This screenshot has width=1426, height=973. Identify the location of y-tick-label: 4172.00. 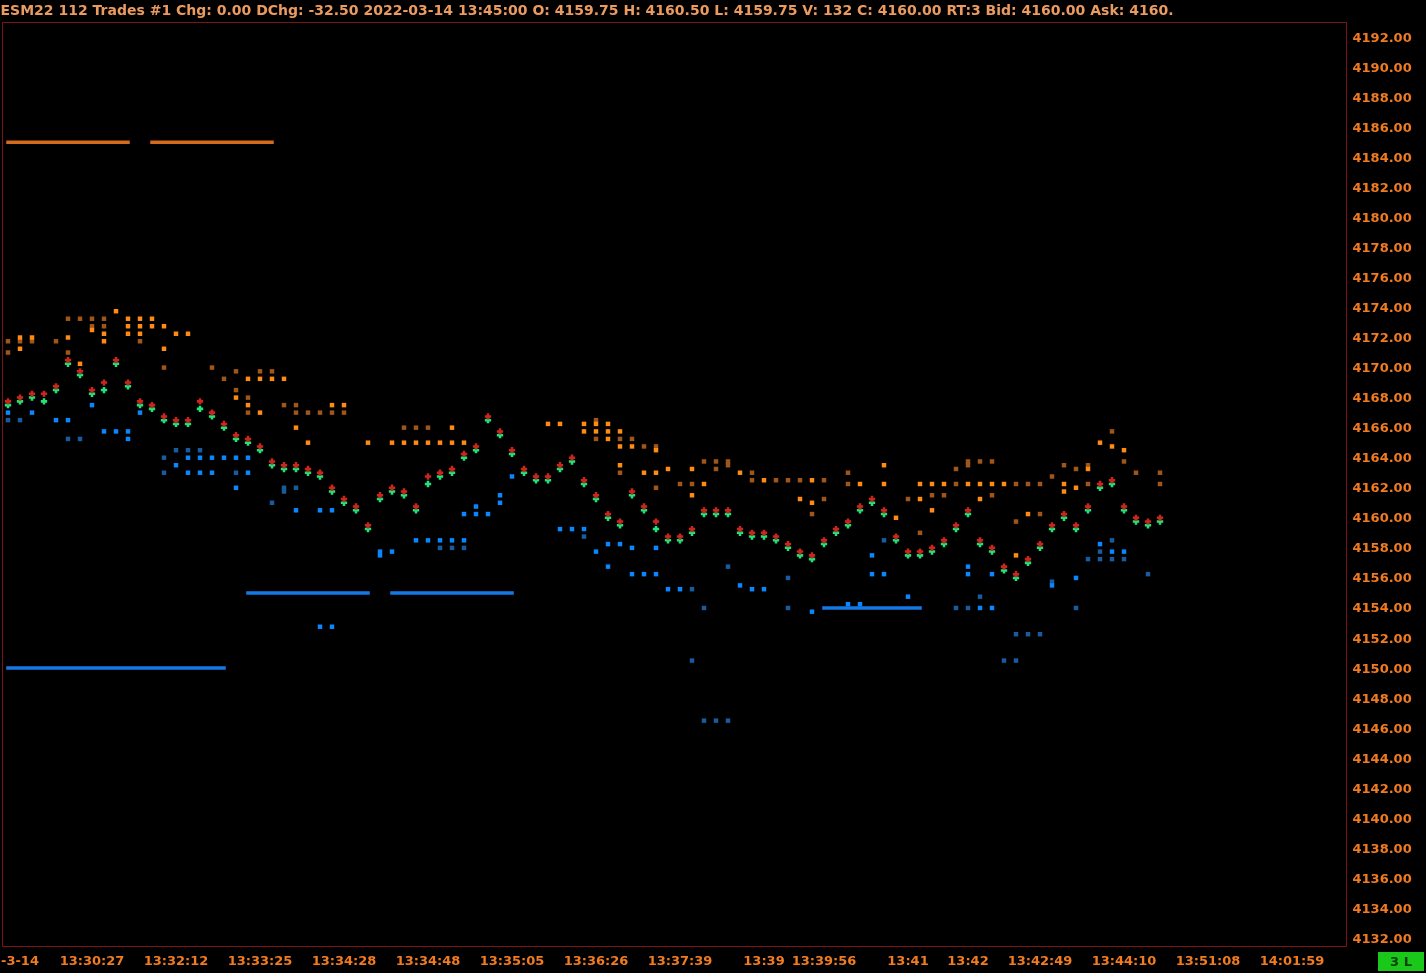
(1382, 338).